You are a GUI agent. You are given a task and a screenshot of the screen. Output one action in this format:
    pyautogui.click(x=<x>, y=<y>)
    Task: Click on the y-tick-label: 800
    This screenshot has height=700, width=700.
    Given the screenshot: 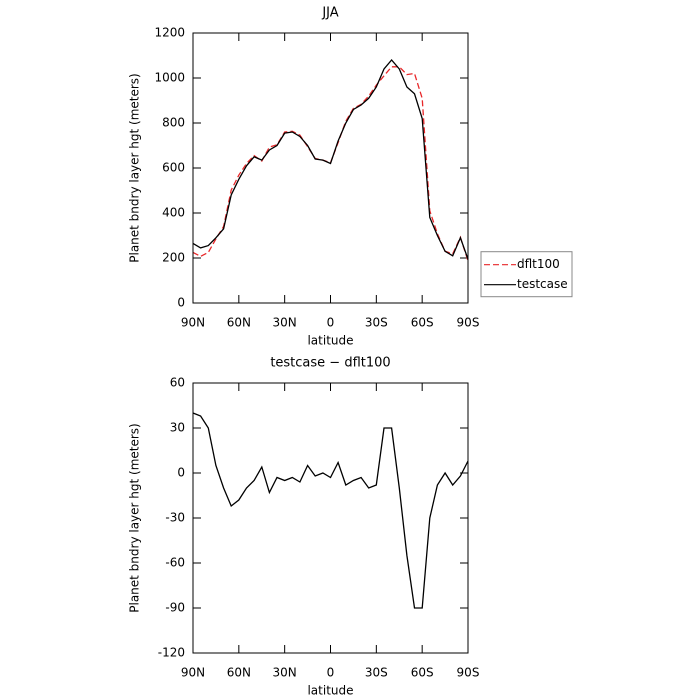 What is the action you would take?
    pyautogui.click(x=173, y=123)
    